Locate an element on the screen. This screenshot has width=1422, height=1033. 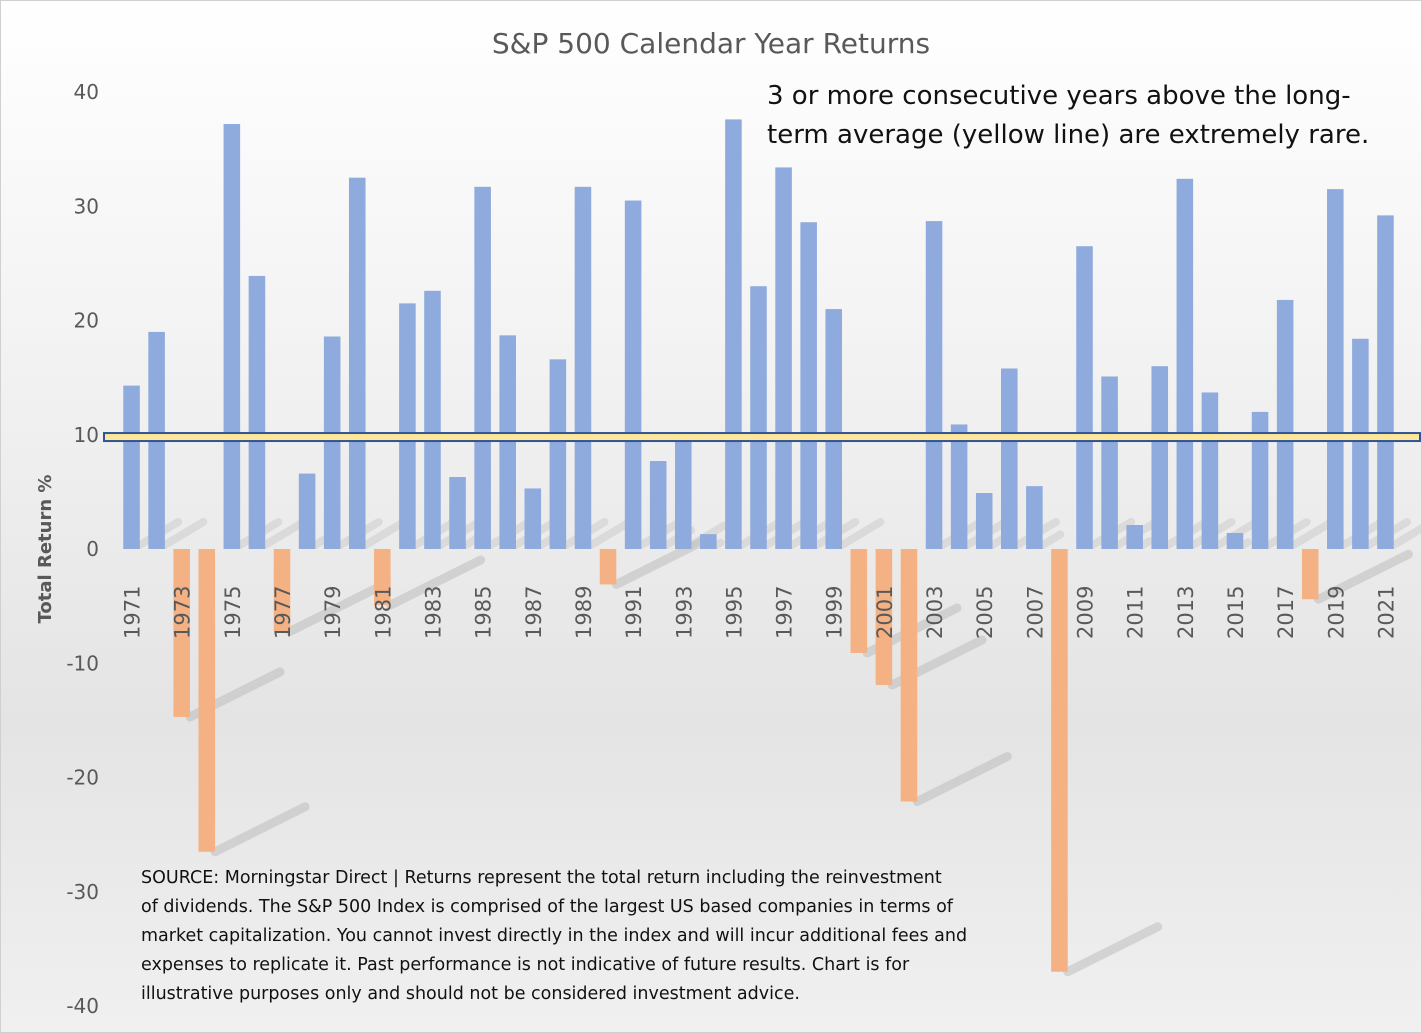
bar-1989 is located at coordinates (583, 367).